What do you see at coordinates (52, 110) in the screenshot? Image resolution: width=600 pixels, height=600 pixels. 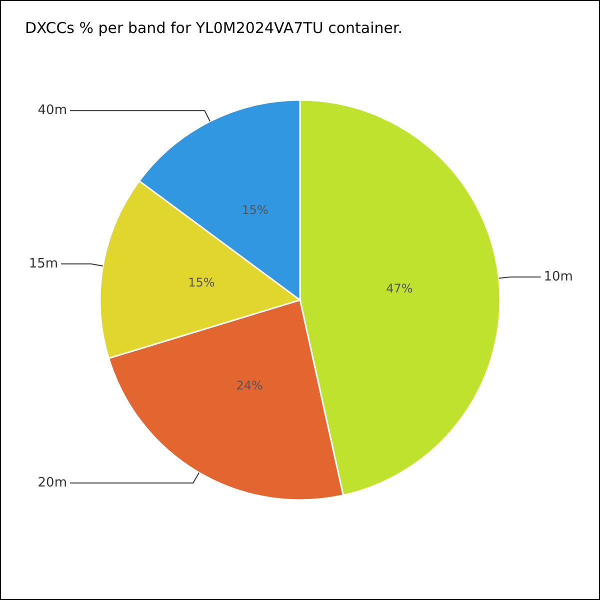 I see `slice-label: 40m` at bounding box center [52, 110].